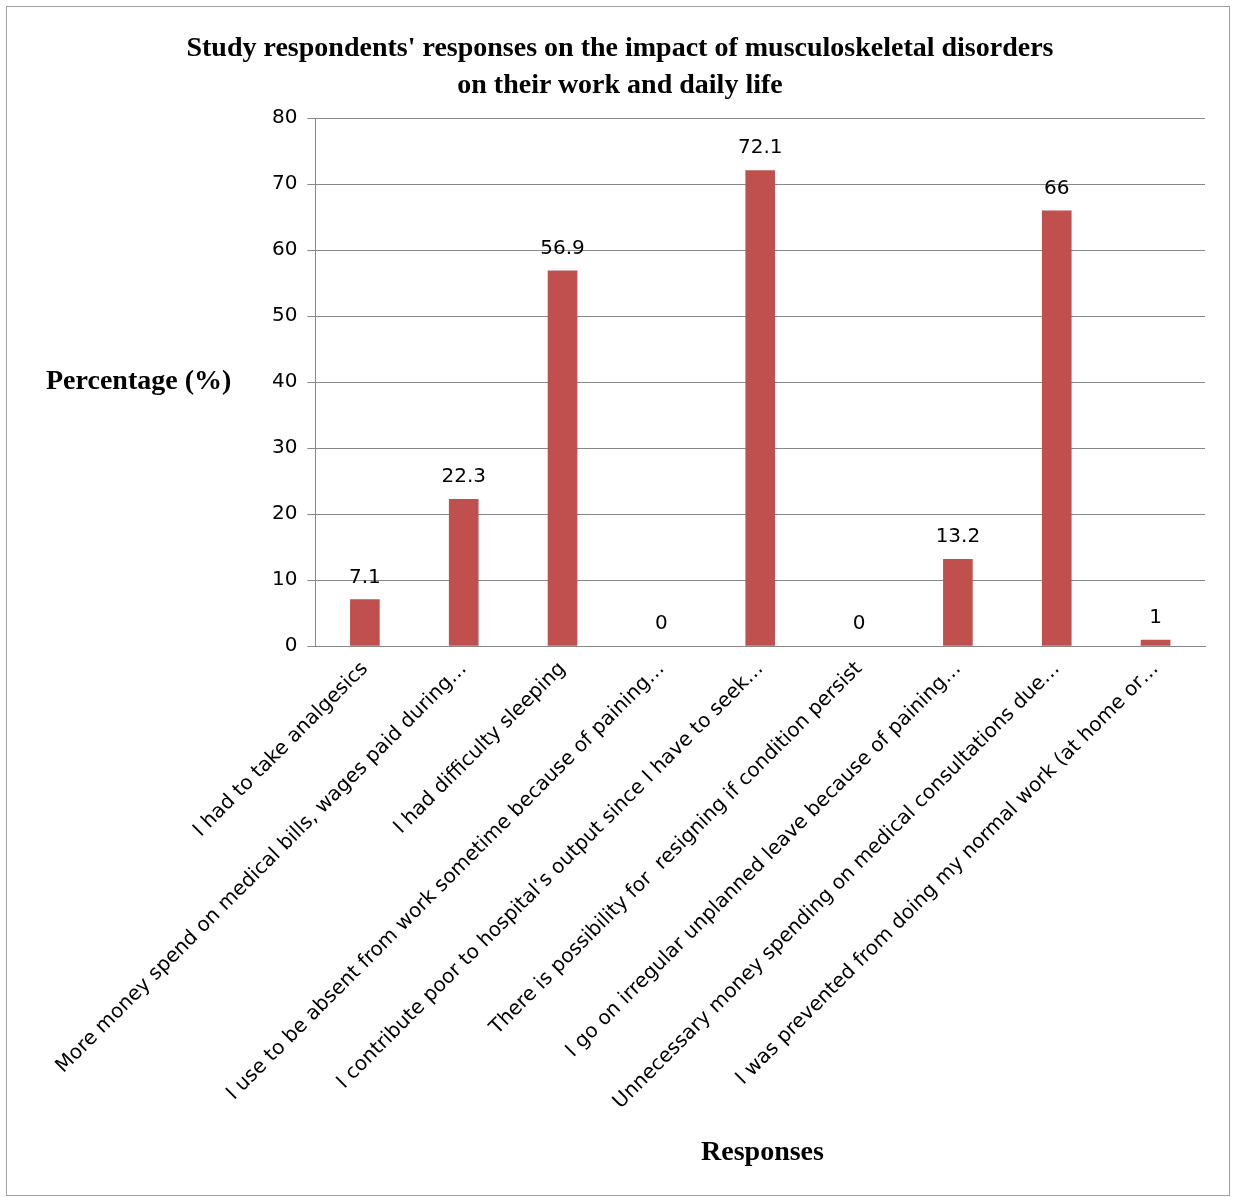 The width and height of the screenshot is (1235, 1197). I want to click on y-tick-label: 80, so click(285, 116).